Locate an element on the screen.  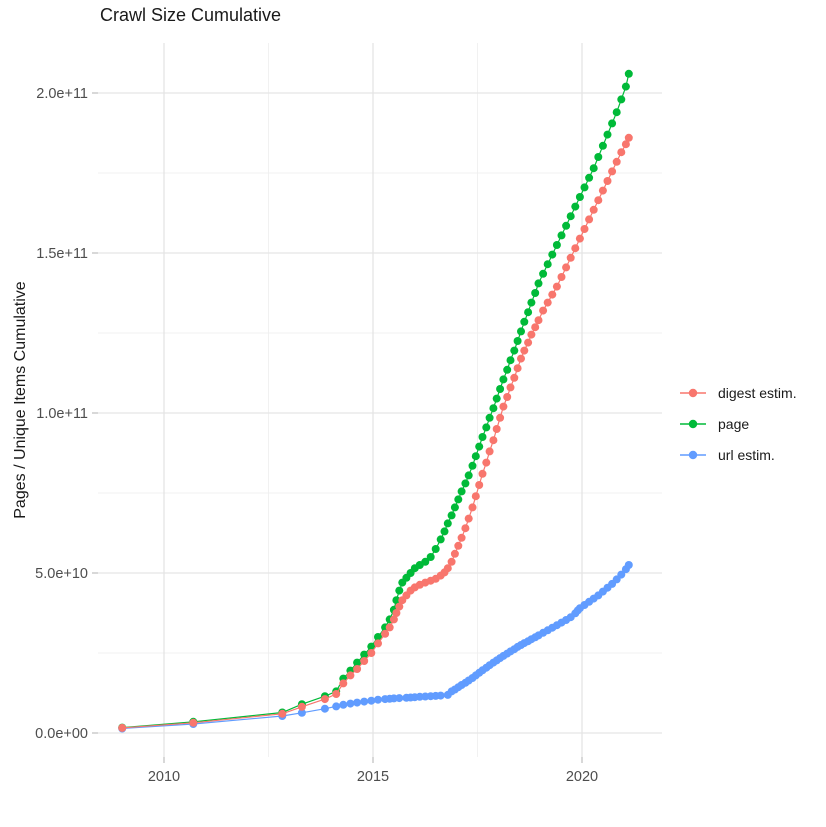
chart-title: Crawl Size Cumulative is located at coordinates (191, 15).